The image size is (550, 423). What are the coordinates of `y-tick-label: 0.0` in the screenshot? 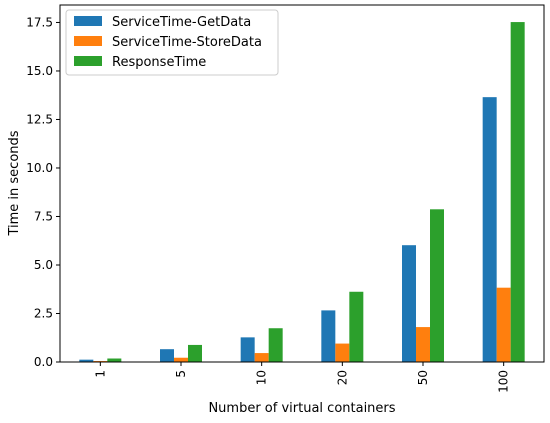 It's located at (43, 362).